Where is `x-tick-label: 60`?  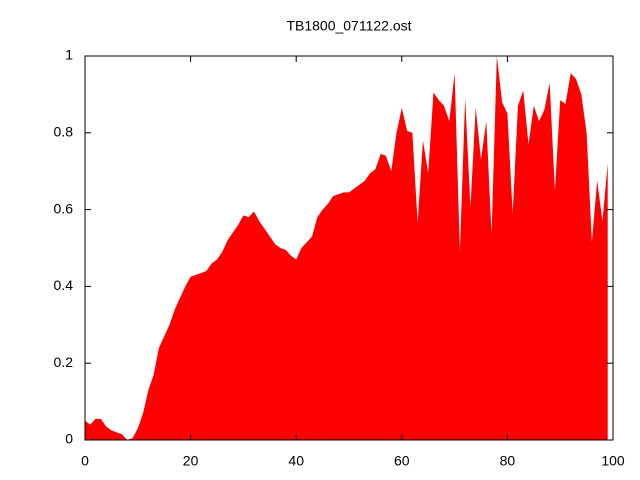 x-tick-label: 60 is located at coordinates (402, 461).